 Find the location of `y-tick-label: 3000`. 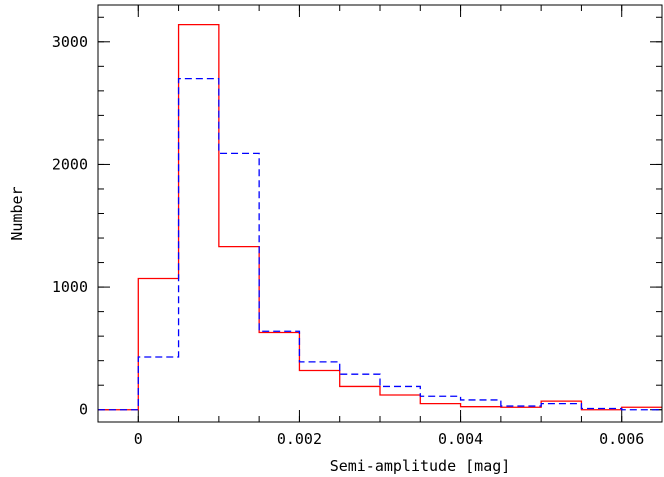

y-tick-label: 3000 is located at coordinates (70, 42).